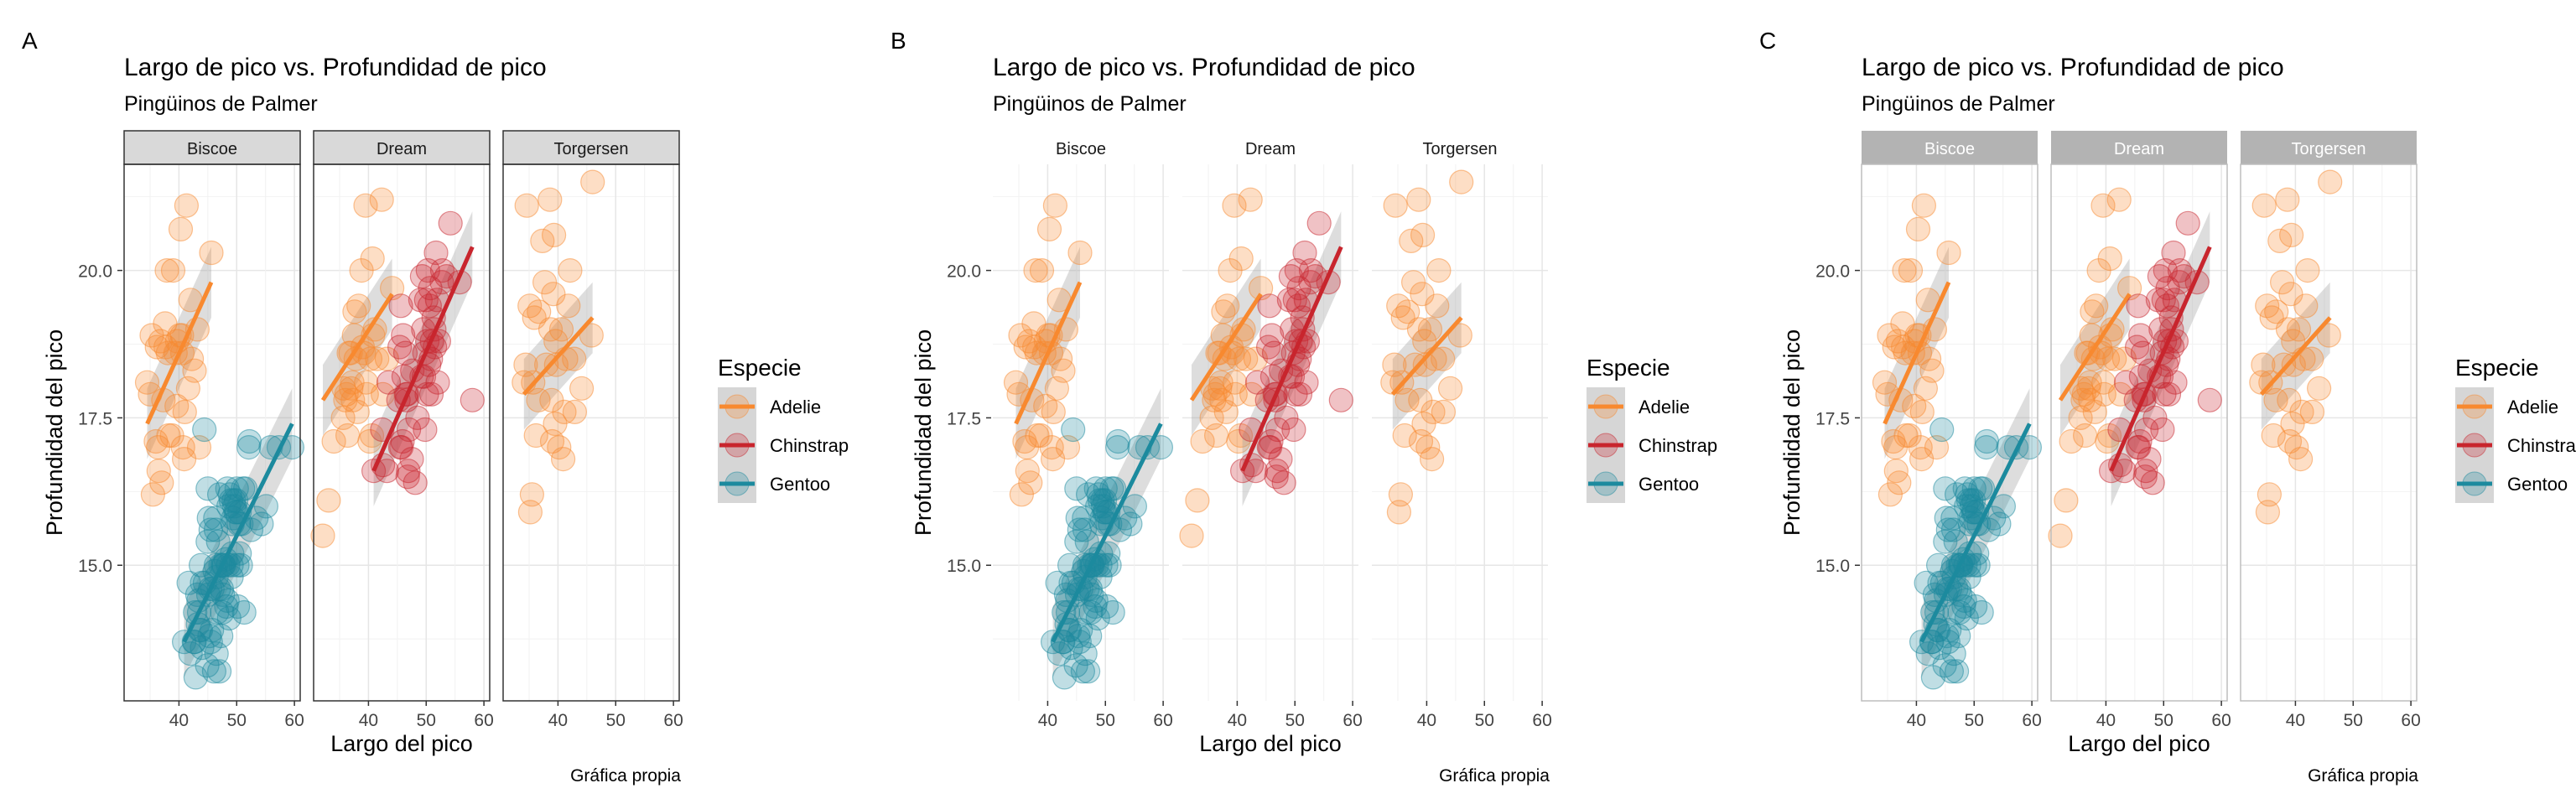  Describe the element at coordinates (483, 720) in the screenshot. I see `x-tick-label: 60` at that location.